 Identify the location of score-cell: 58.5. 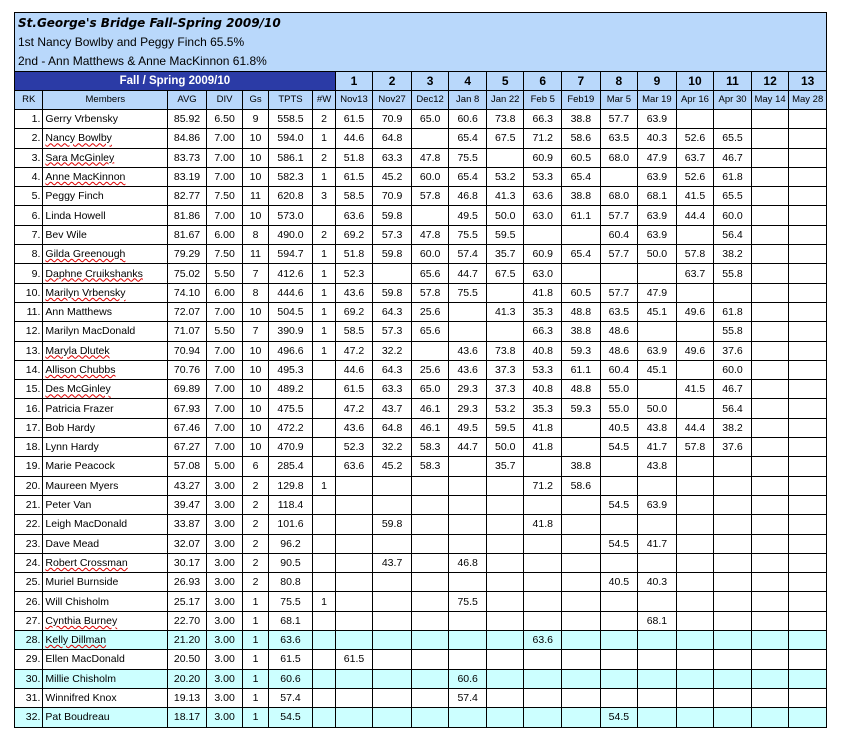
(354, 331).